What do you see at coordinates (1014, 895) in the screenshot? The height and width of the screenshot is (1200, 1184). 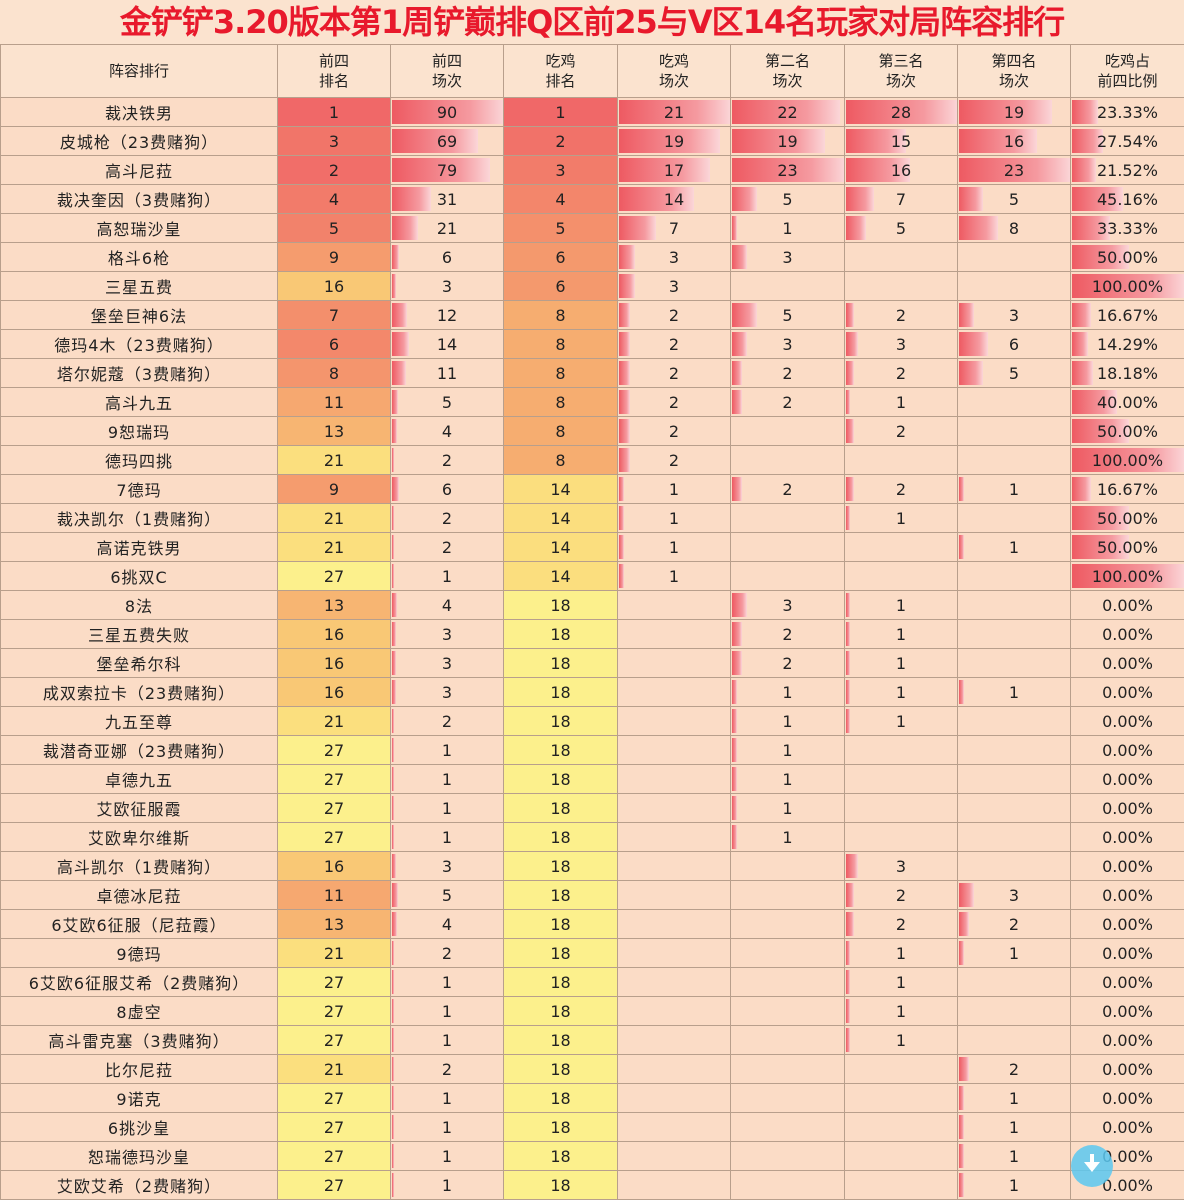 I see `fourth-count-cell: 3` at bounding box center [1014, 895].